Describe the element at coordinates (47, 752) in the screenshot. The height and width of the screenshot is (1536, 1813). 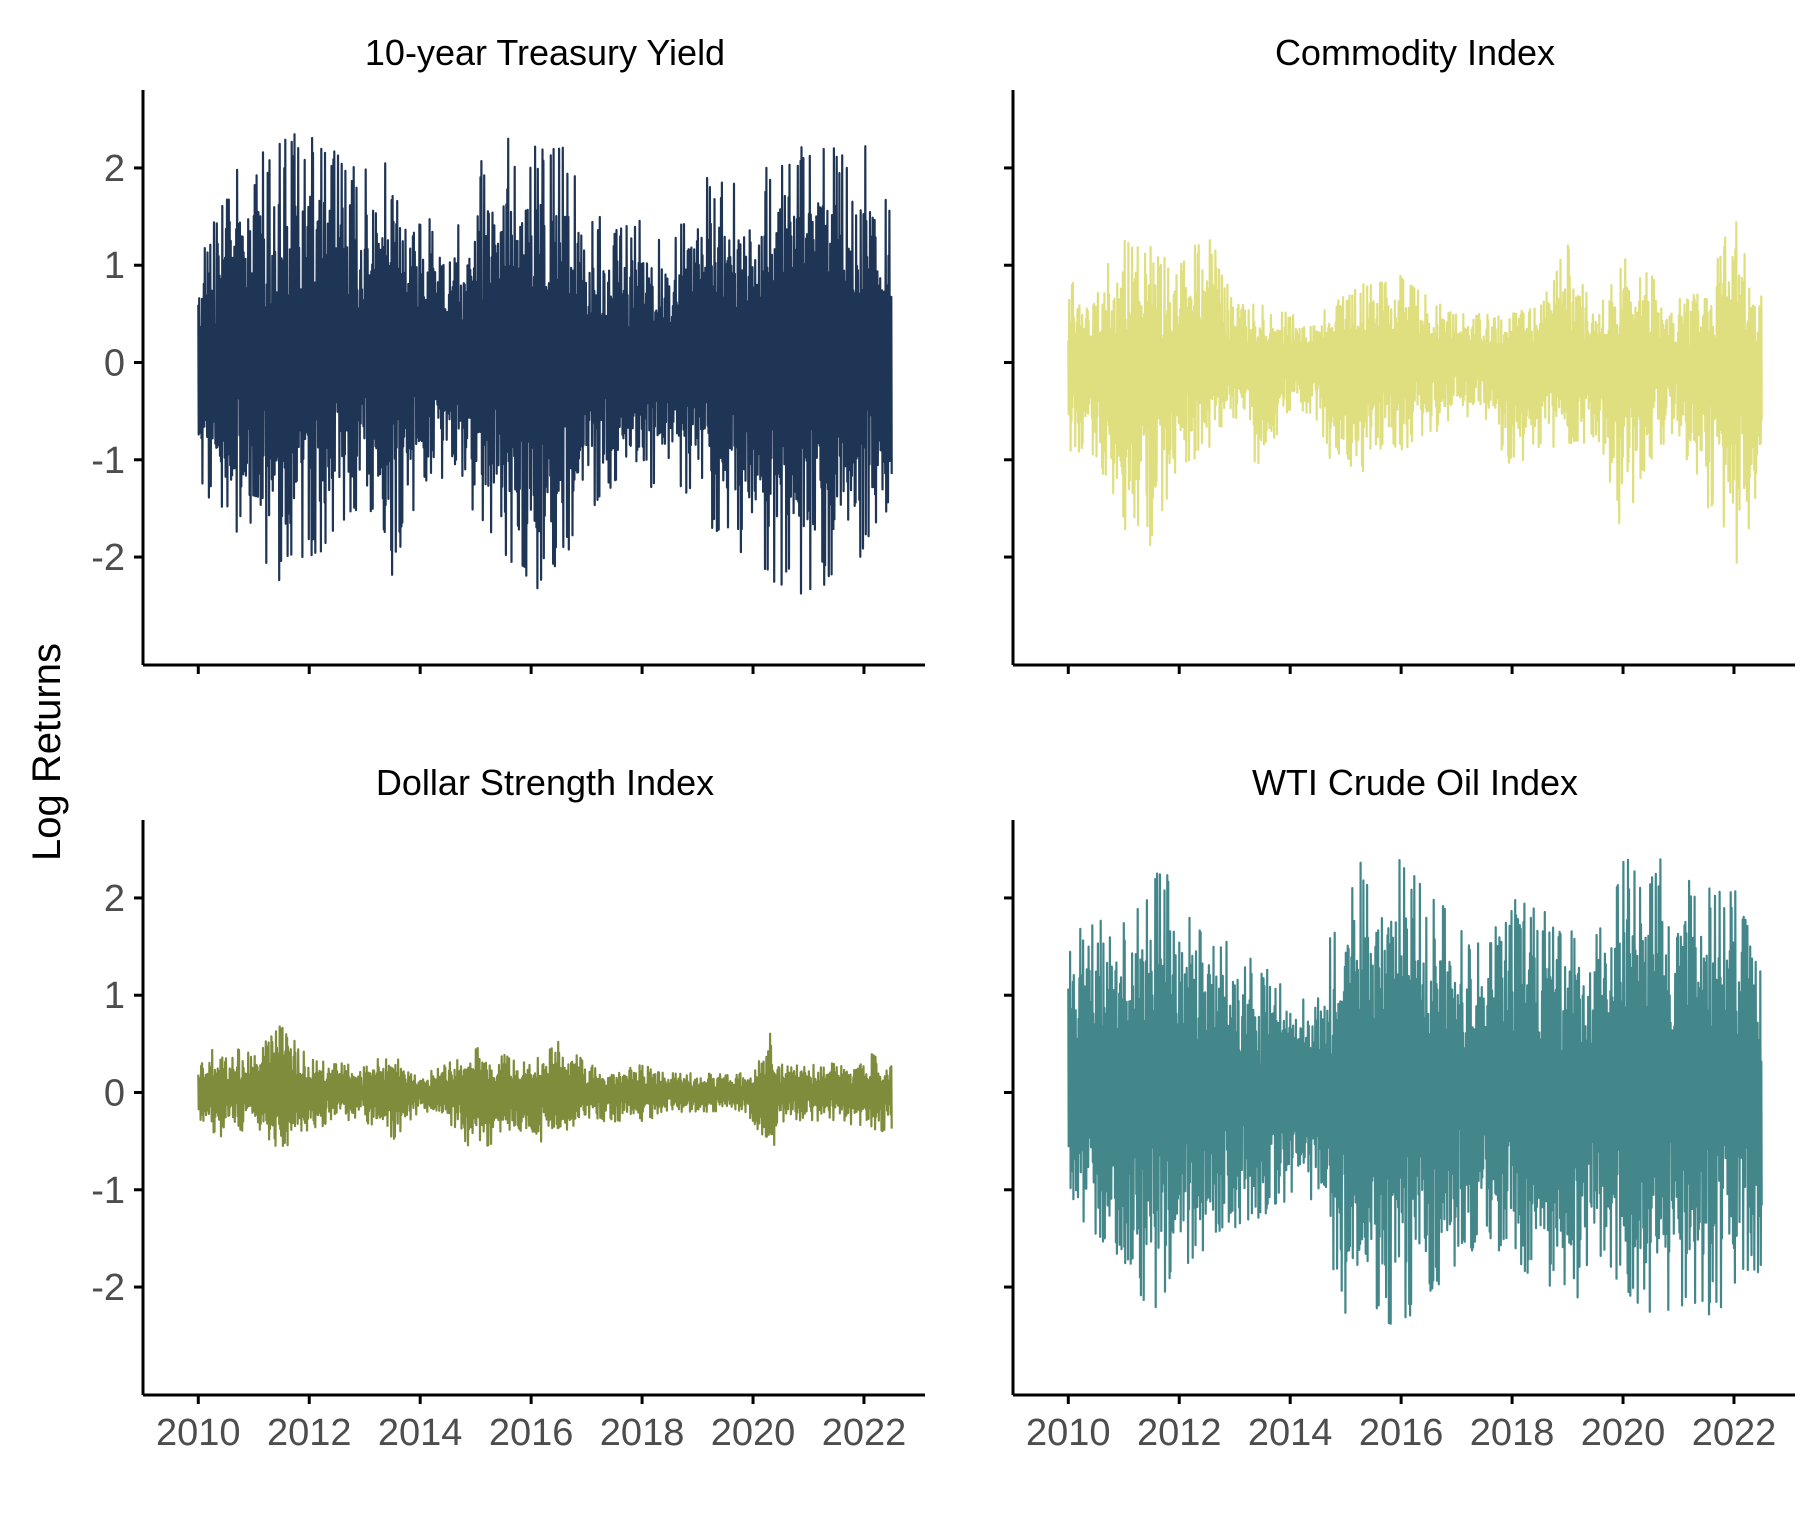
I see `shared-y-axis-label: Log Returns` at that location.